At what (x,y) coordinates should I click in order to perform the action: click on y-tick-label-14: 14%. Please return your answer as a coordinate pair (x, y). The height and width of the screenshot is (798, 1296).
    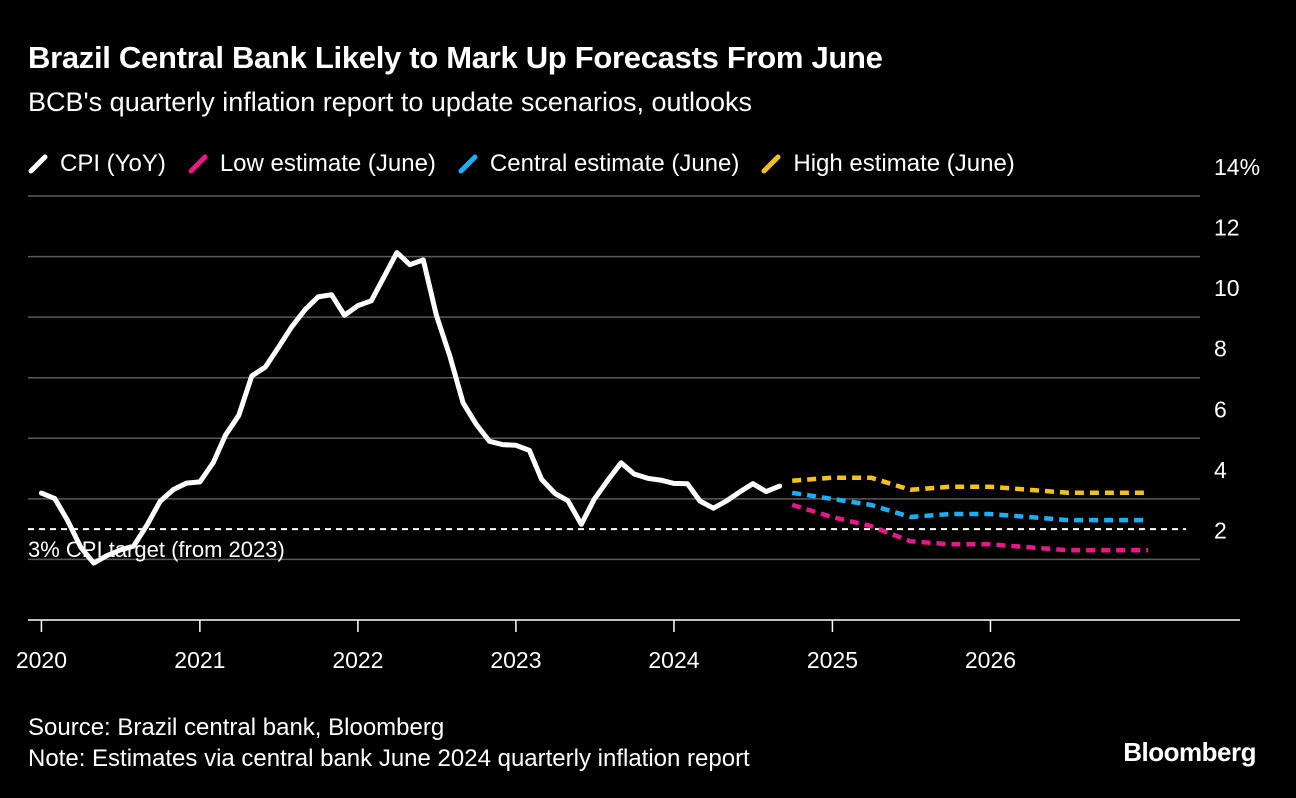
    Looking at the image, I should click on (1237, 167).